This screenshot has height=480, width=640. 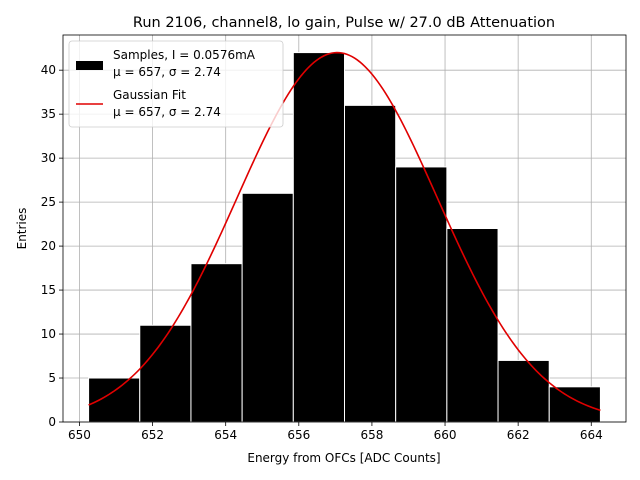 I want to click on x-tick-label: 654, so click(x=225, y=435).